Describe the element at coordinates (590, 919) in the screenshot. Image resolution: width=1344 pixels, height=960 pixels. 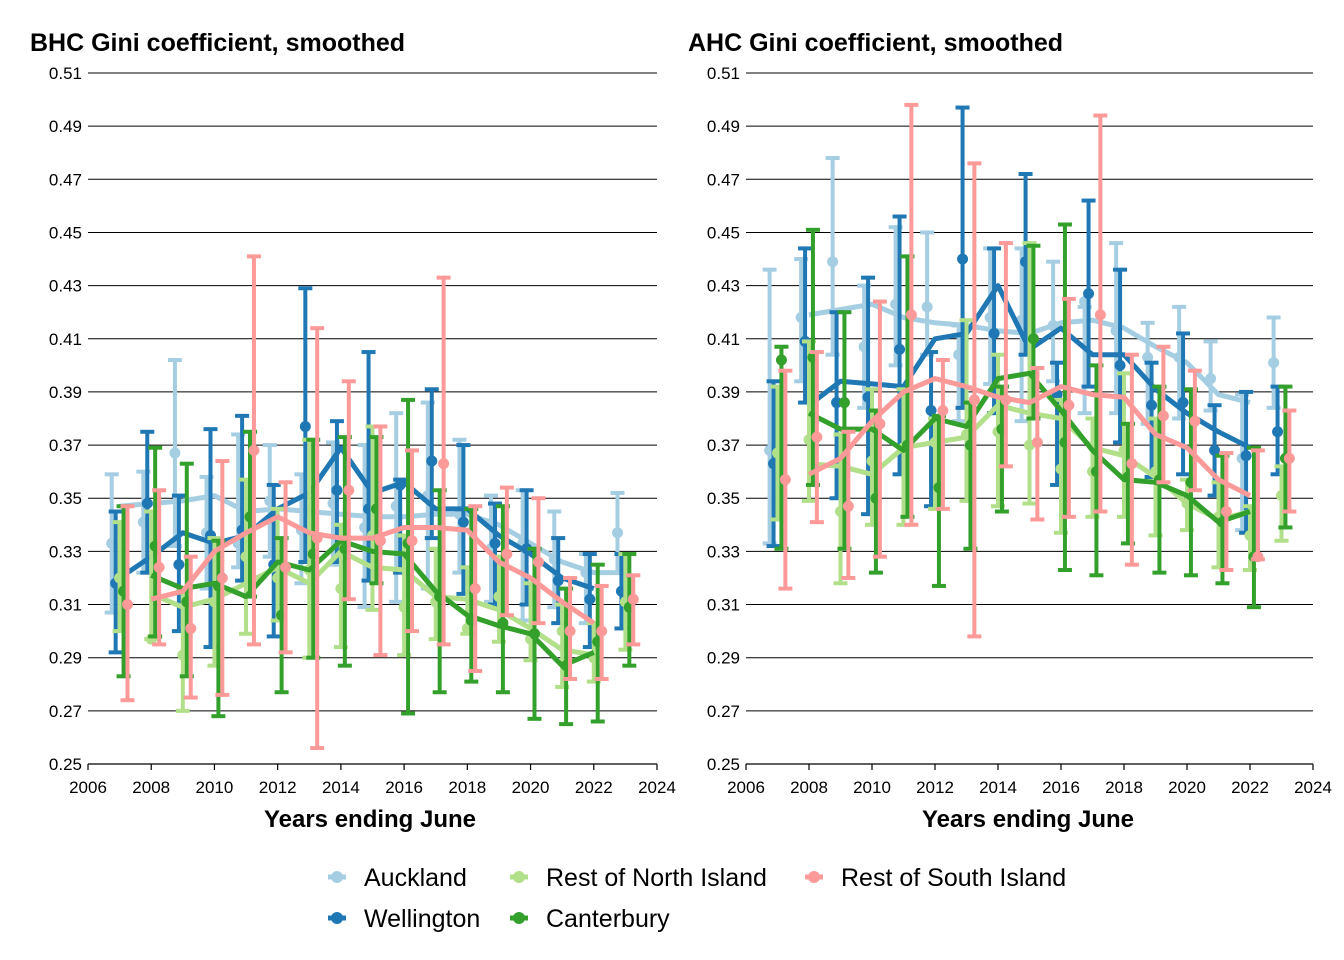
I see `legend-item-canterbury: Canterbury` at that location.